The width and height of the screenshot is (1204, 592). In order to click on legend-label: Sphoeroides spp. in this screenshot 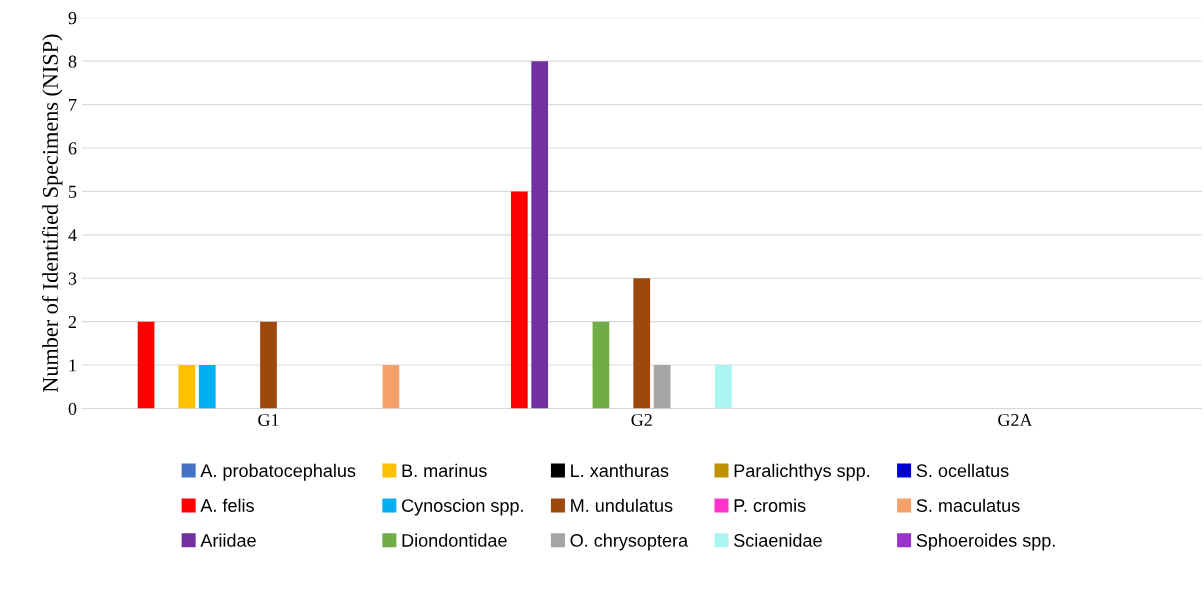, I will do `click(985, 542)`.